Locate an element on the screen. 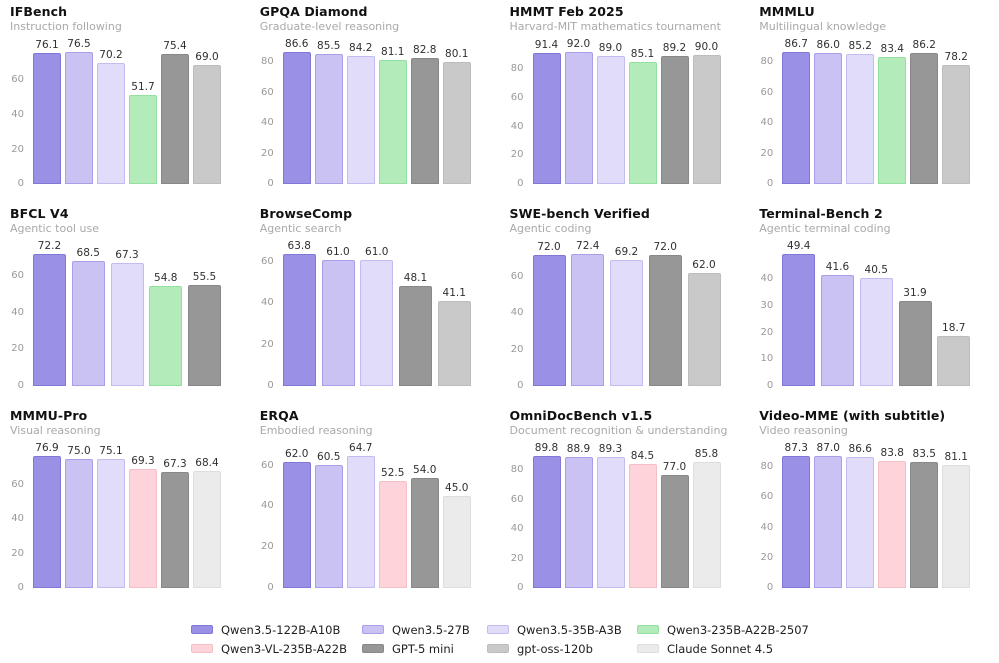 This screenshot has width=999, height=663. bar-value-label: 88.9 is located at coordinates (578, 449).